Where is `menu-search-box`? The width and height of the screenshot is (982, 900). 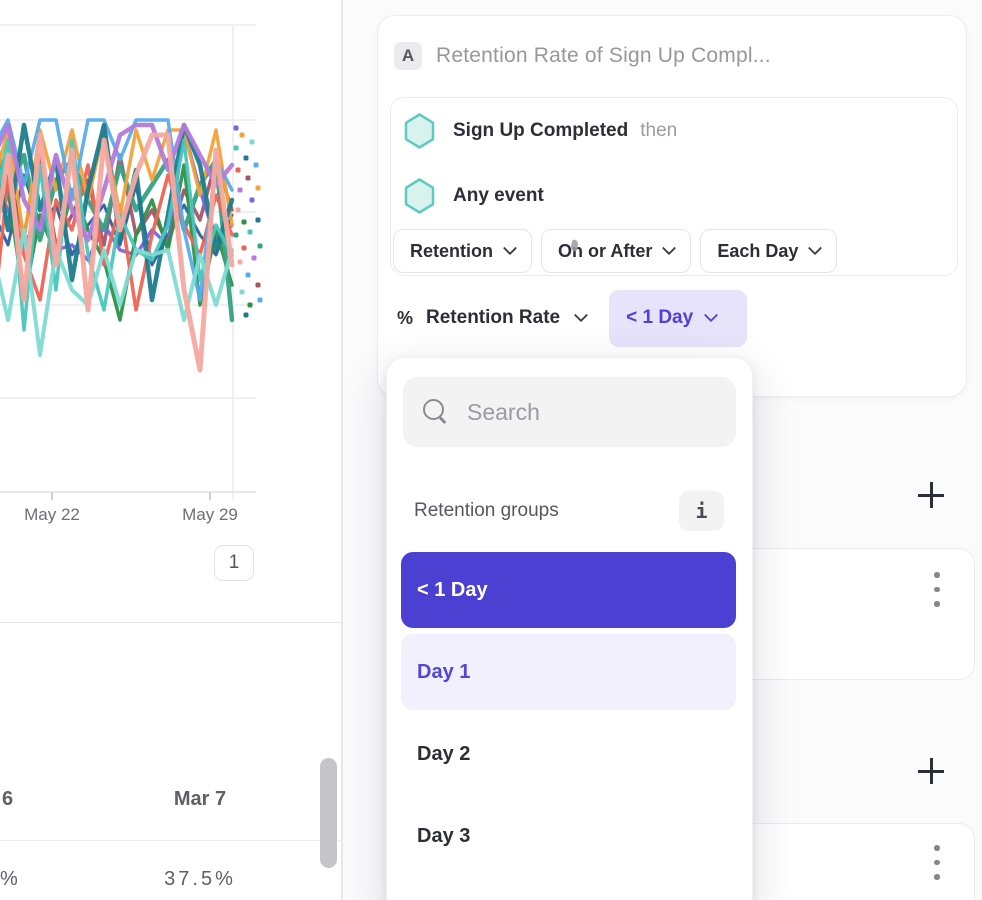
menu-search-box is located at coordinates (569, 412).